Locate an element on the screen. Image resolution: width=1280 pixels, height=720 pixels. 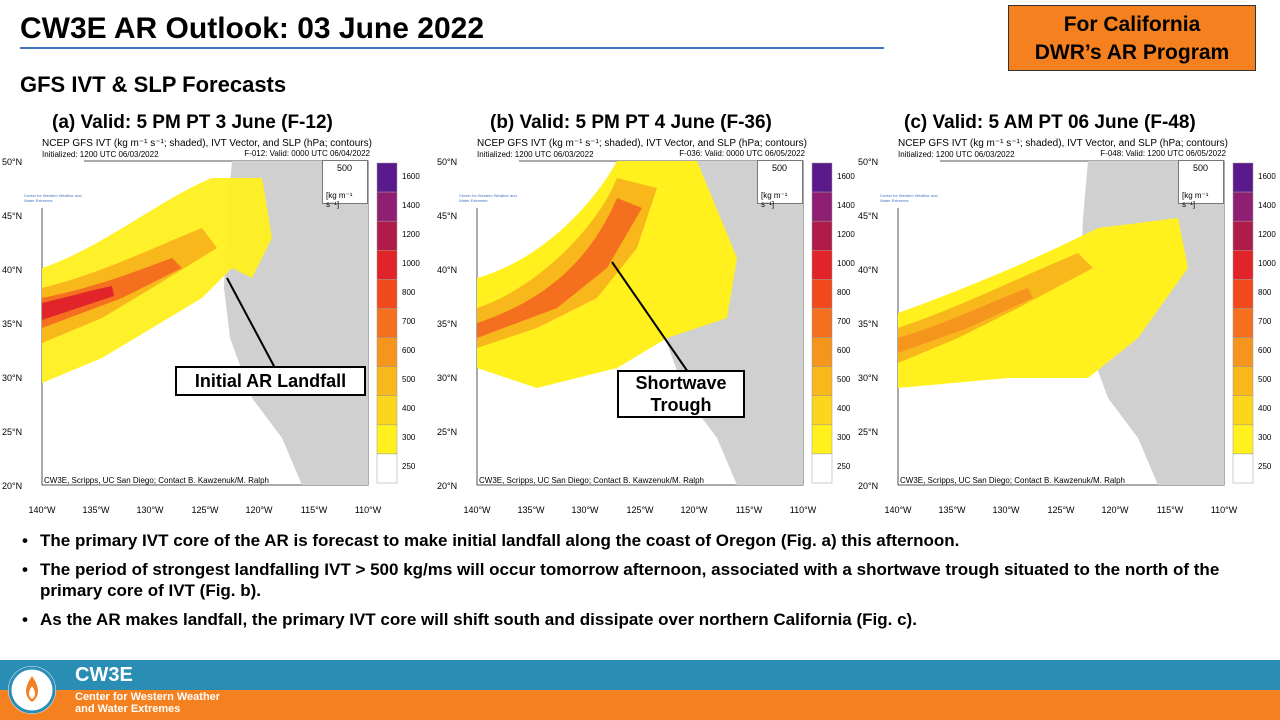
valid-time: F-012: Valid: 0000 UTC 06/04/2022 is located at coordinates (307, 153).